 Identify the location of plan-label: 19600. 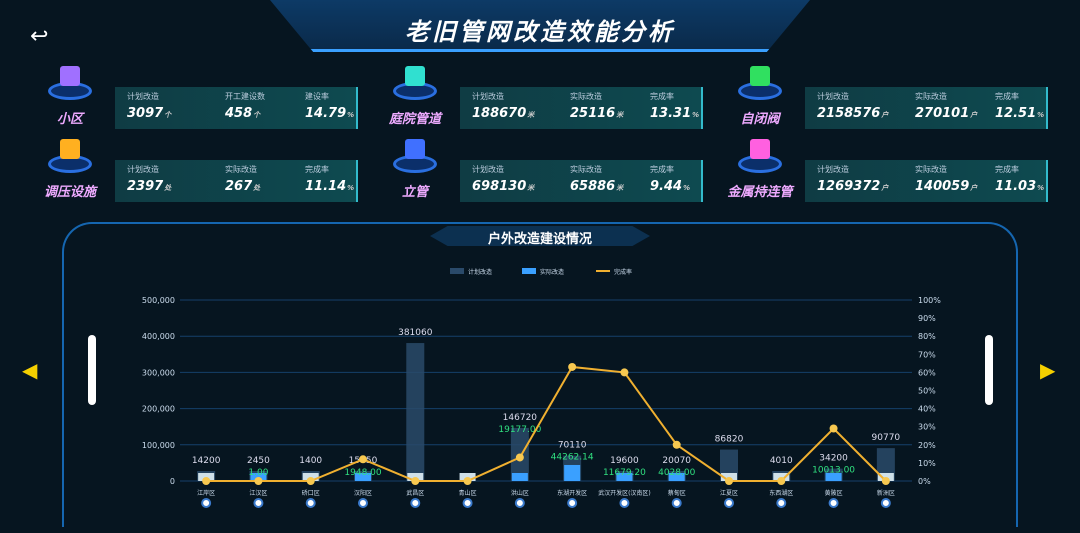
(624, 461).